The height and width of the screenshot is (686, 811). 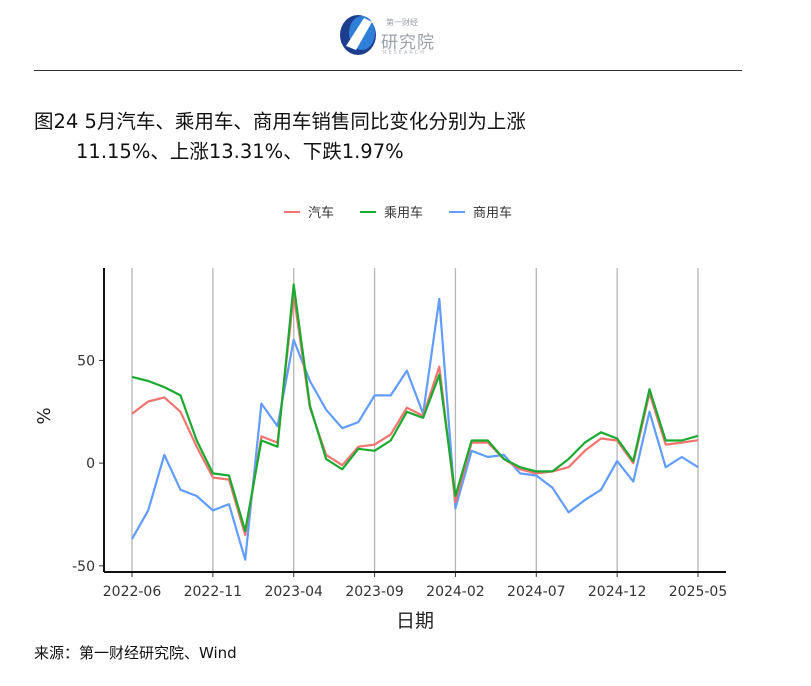 I want to click on x-tick-label-2023-04: 2023-04, so click(x=293, y=592).